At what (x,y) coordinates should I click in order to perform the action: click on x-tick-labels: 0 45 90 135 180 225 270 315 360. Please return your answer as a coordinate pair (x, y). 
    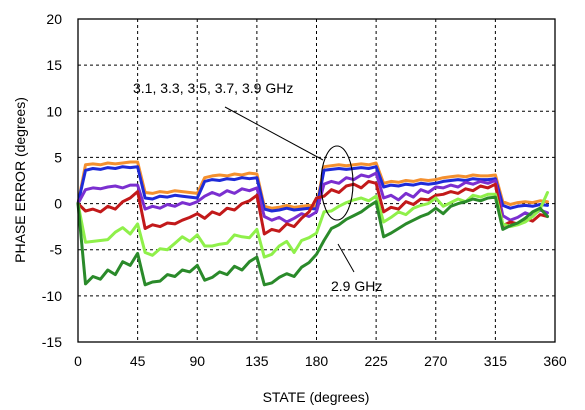
    Looking at the image, I should click on (320, 361).